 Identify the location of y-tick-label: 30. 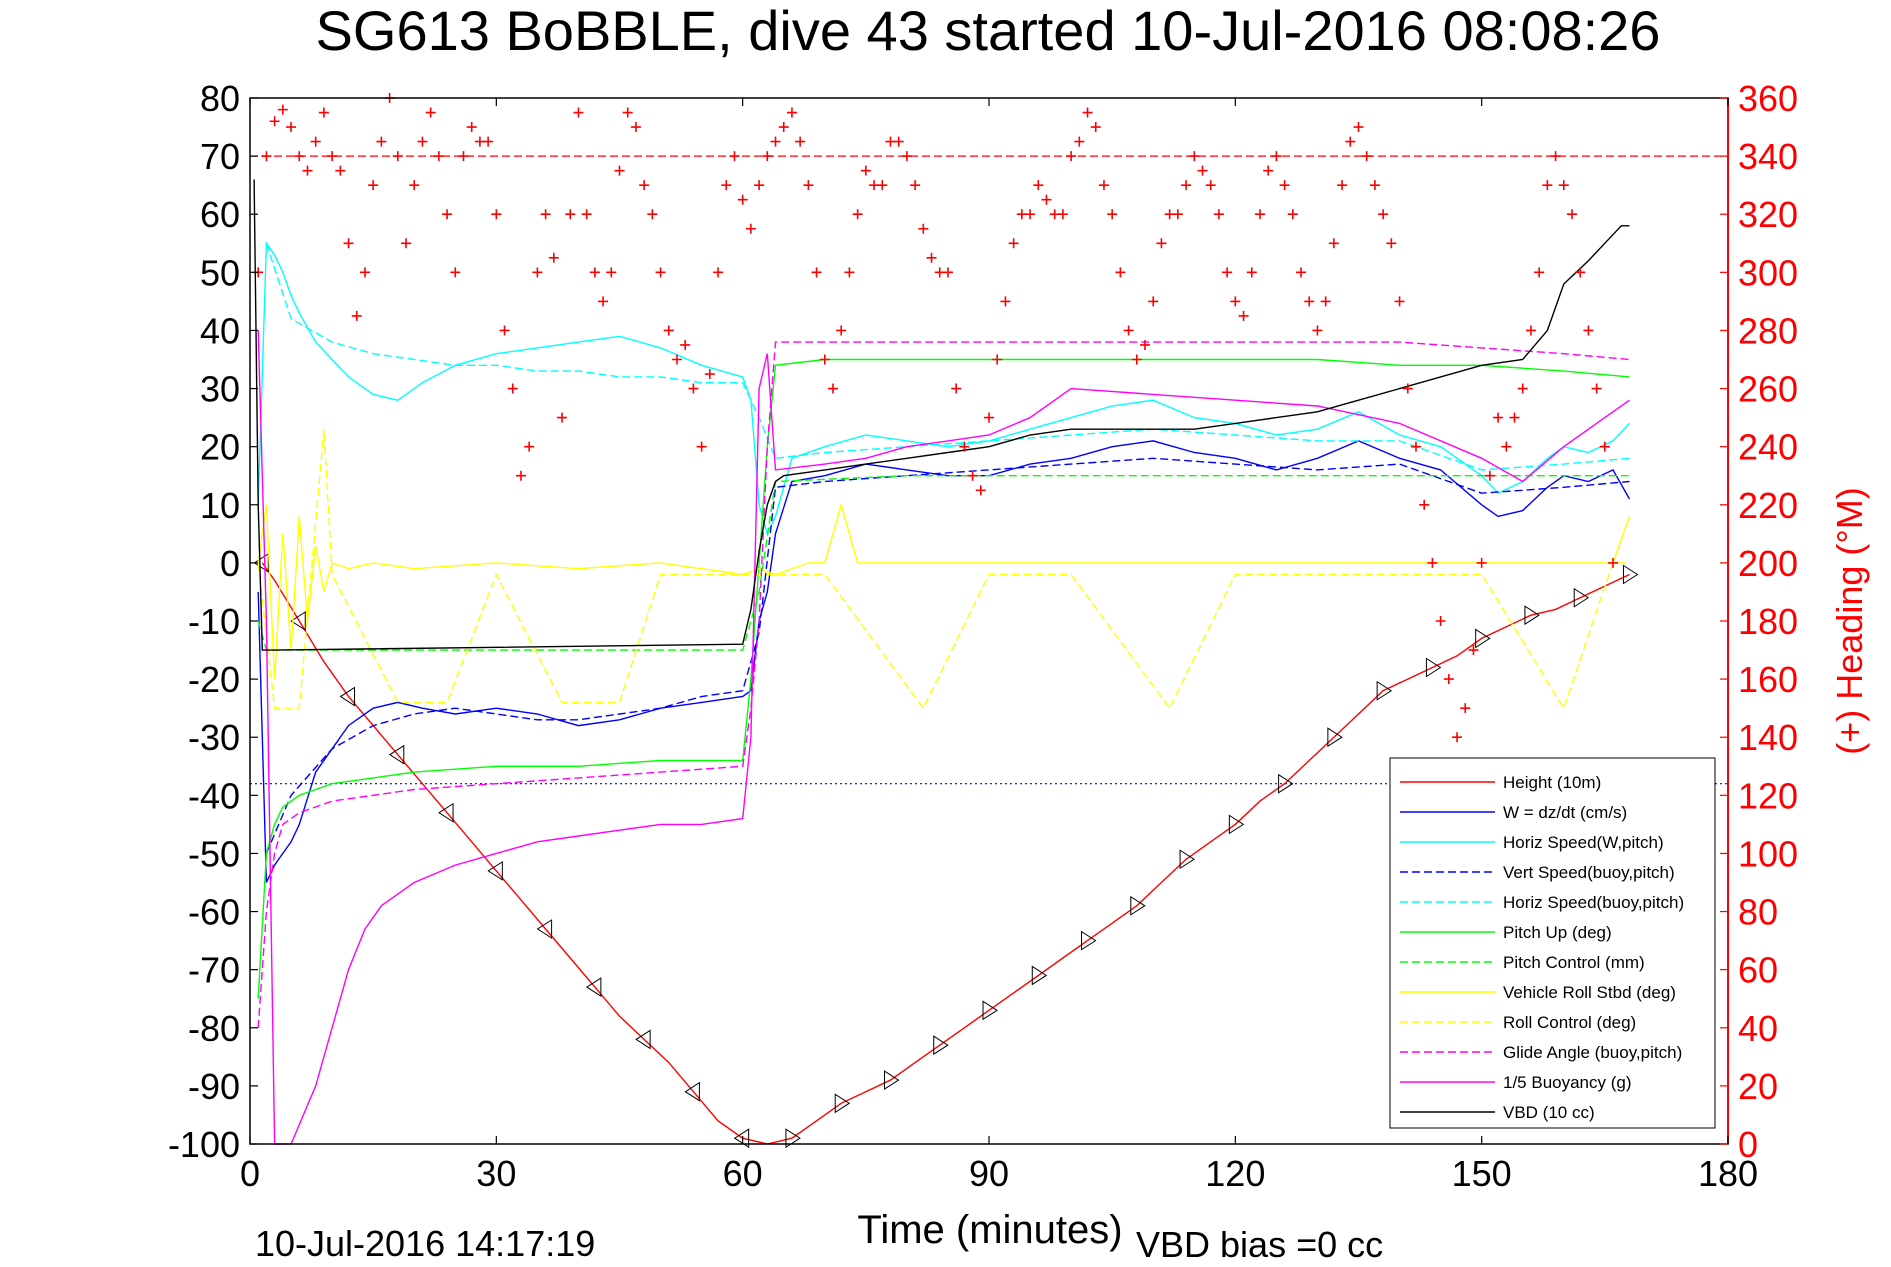
(220, 389).